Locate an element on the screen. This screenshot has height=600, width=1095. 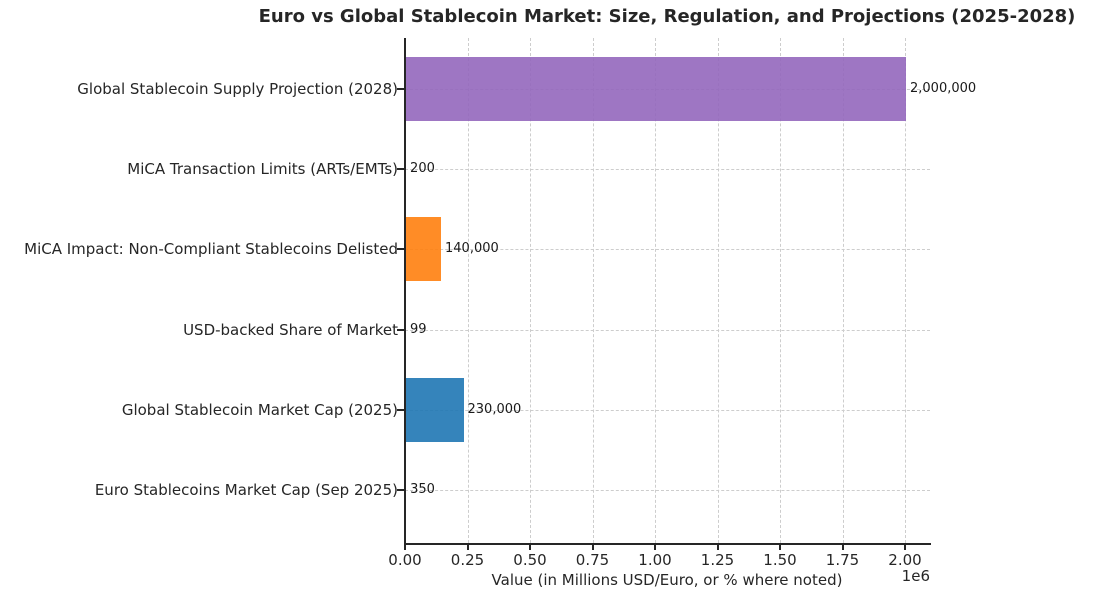
bar-value-label: 230,000 is located at coordinates (494, 409).